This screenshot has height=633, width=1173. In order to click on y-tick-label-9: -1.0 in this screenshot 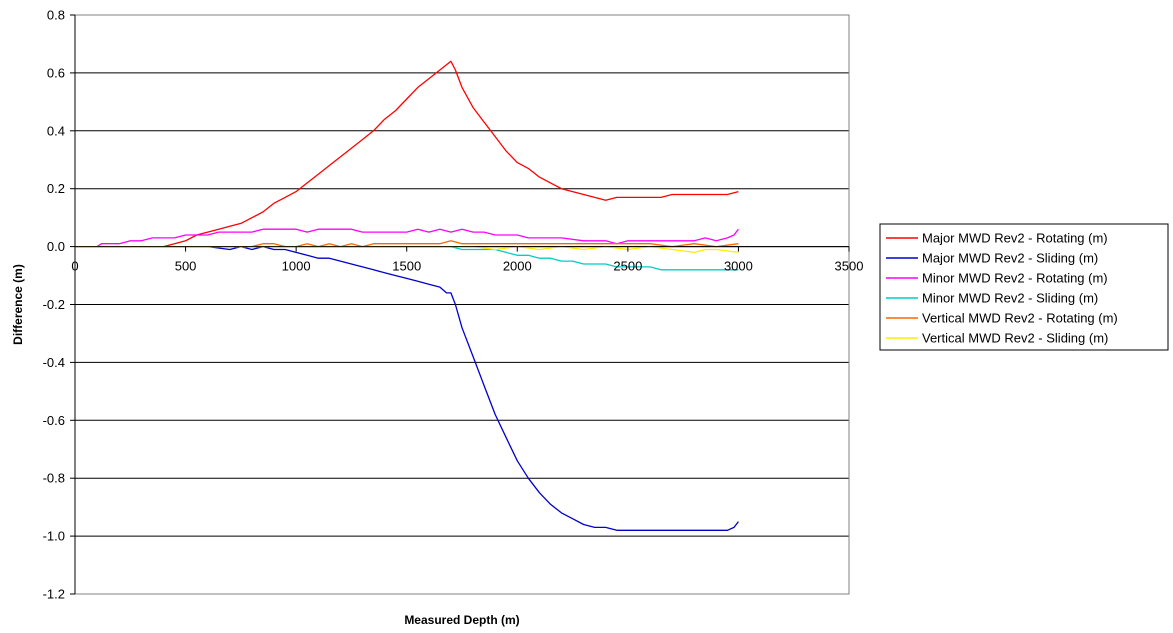, I will do `click(54, 536)`.